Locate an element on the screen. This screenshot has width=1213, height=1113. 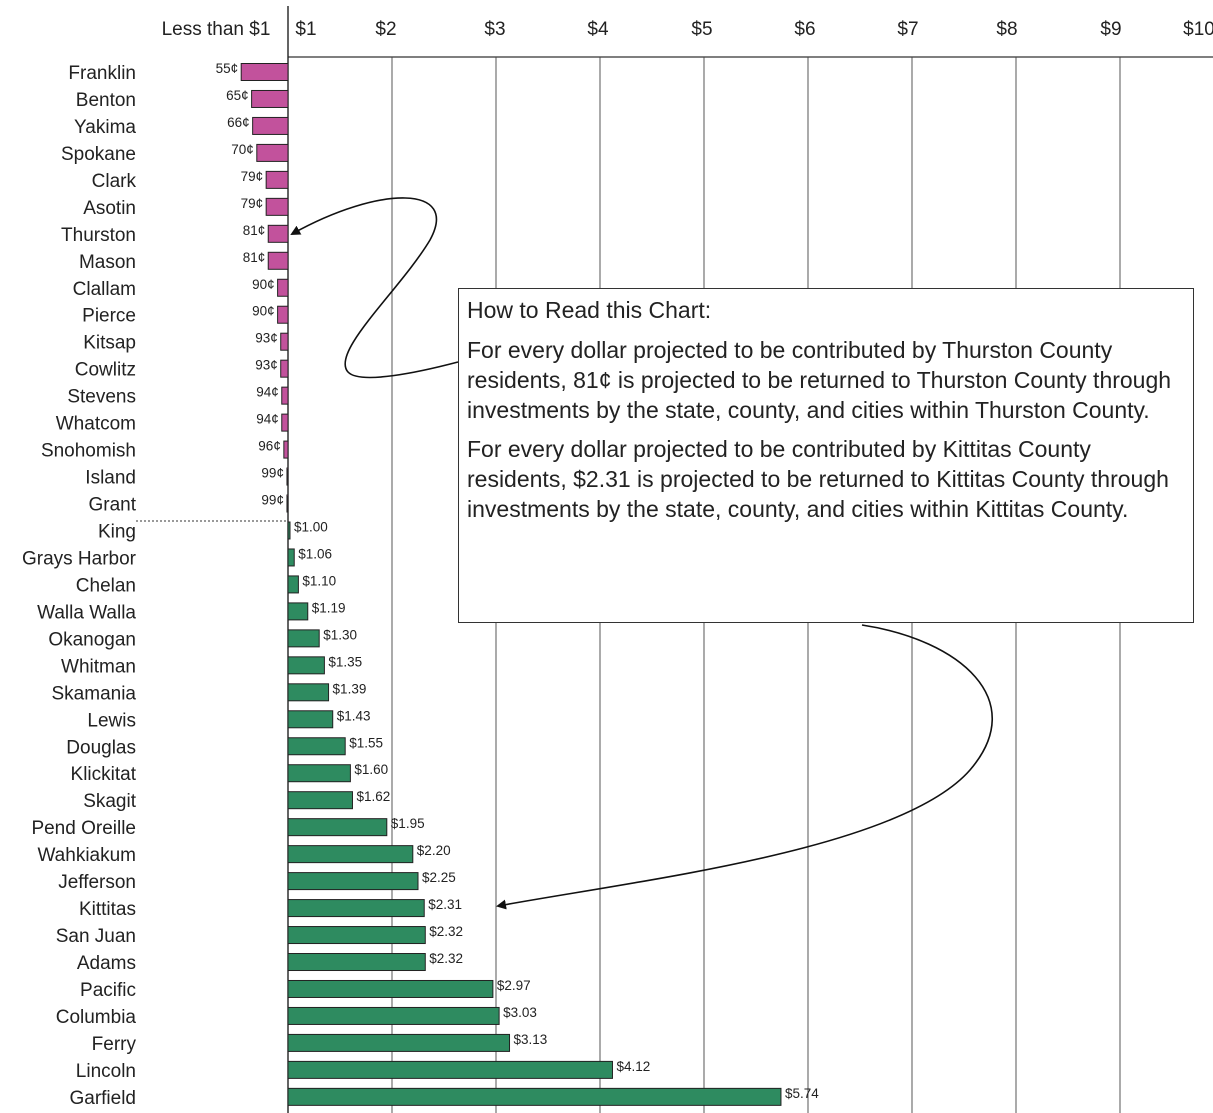
data-label: 90¢ is located at coordinates (263, 311).